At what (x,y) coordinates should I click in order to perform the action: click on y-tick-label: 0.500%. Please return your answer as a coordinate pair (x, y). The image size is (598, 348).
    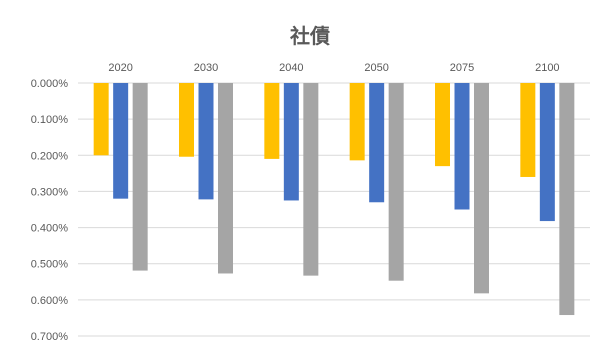
    Looking at the image, I should click on (50, 265).